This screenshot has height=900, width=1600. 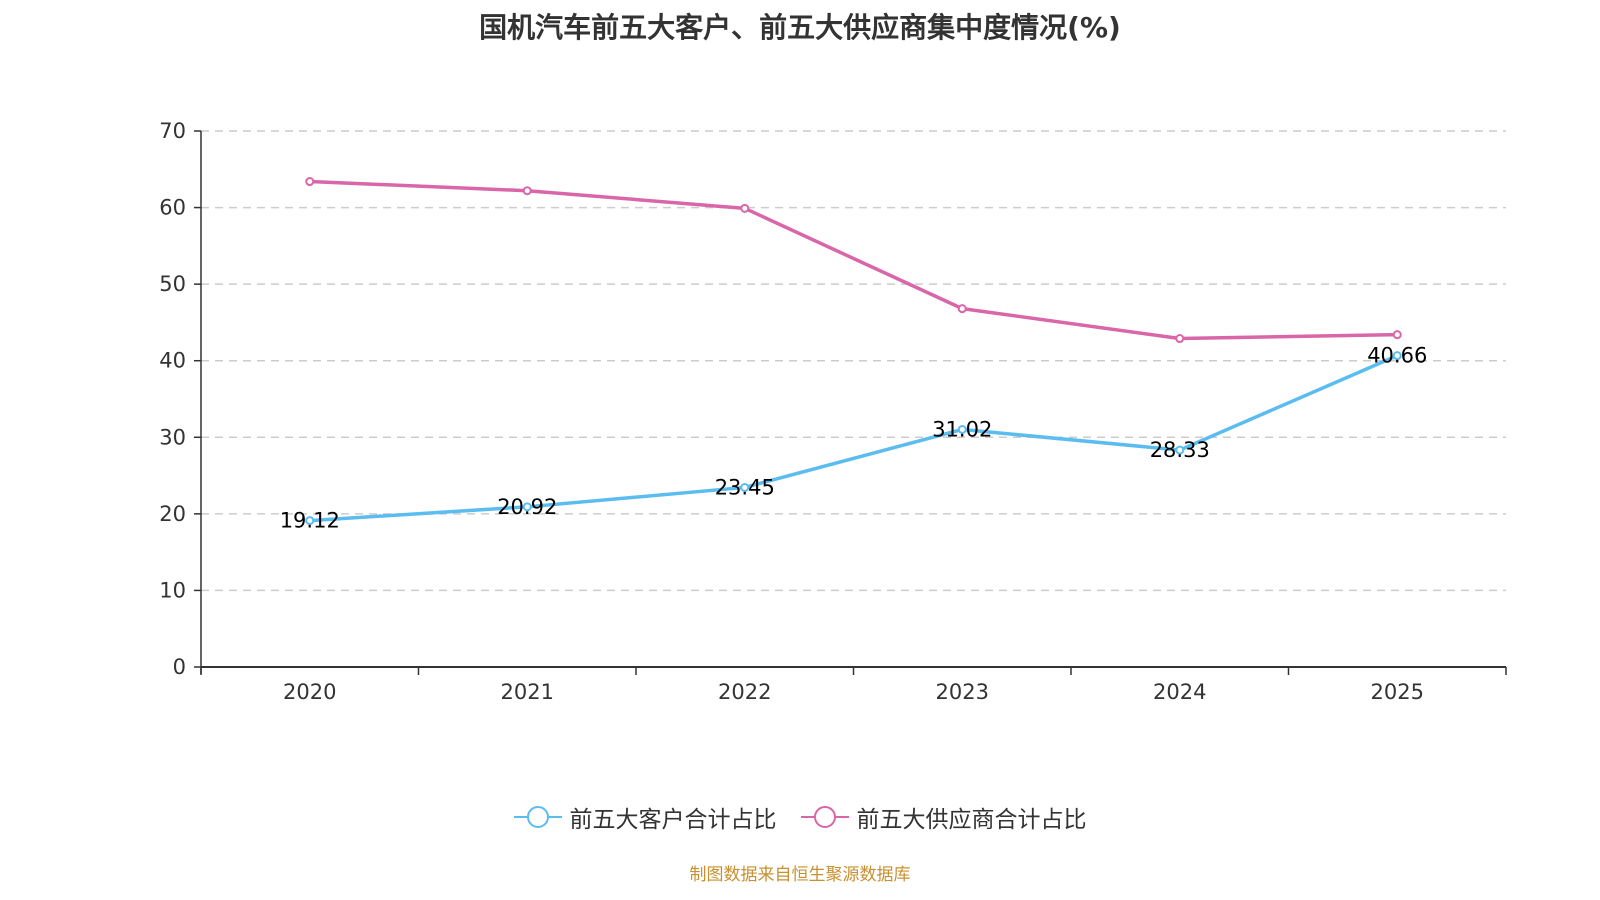 I want to click on x-tick-label: 2024, so click(x=1179, y=692).